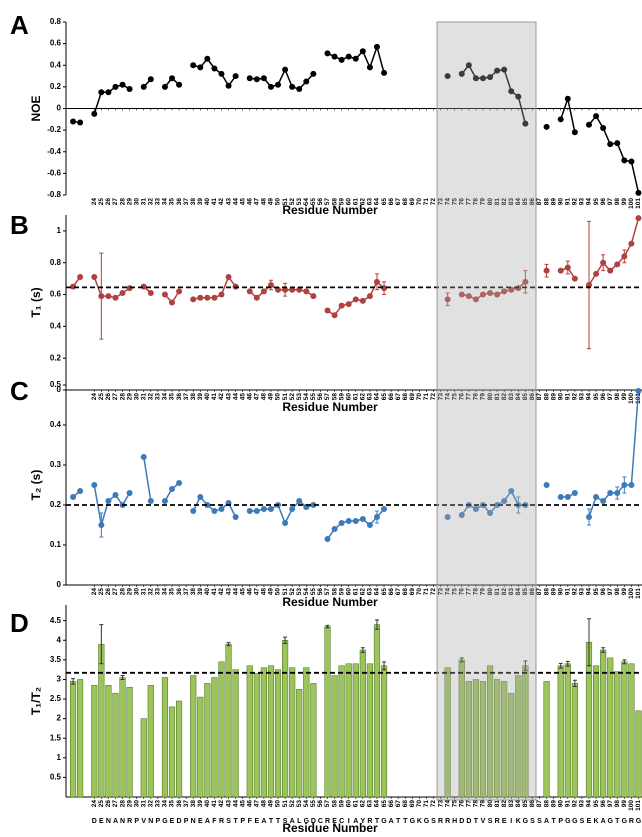 The image size is (642, 837). What do you see at coordinates (207, 592) in the screenshot?
I see `x-tick-label: 40` at bounding box center [207, 592].